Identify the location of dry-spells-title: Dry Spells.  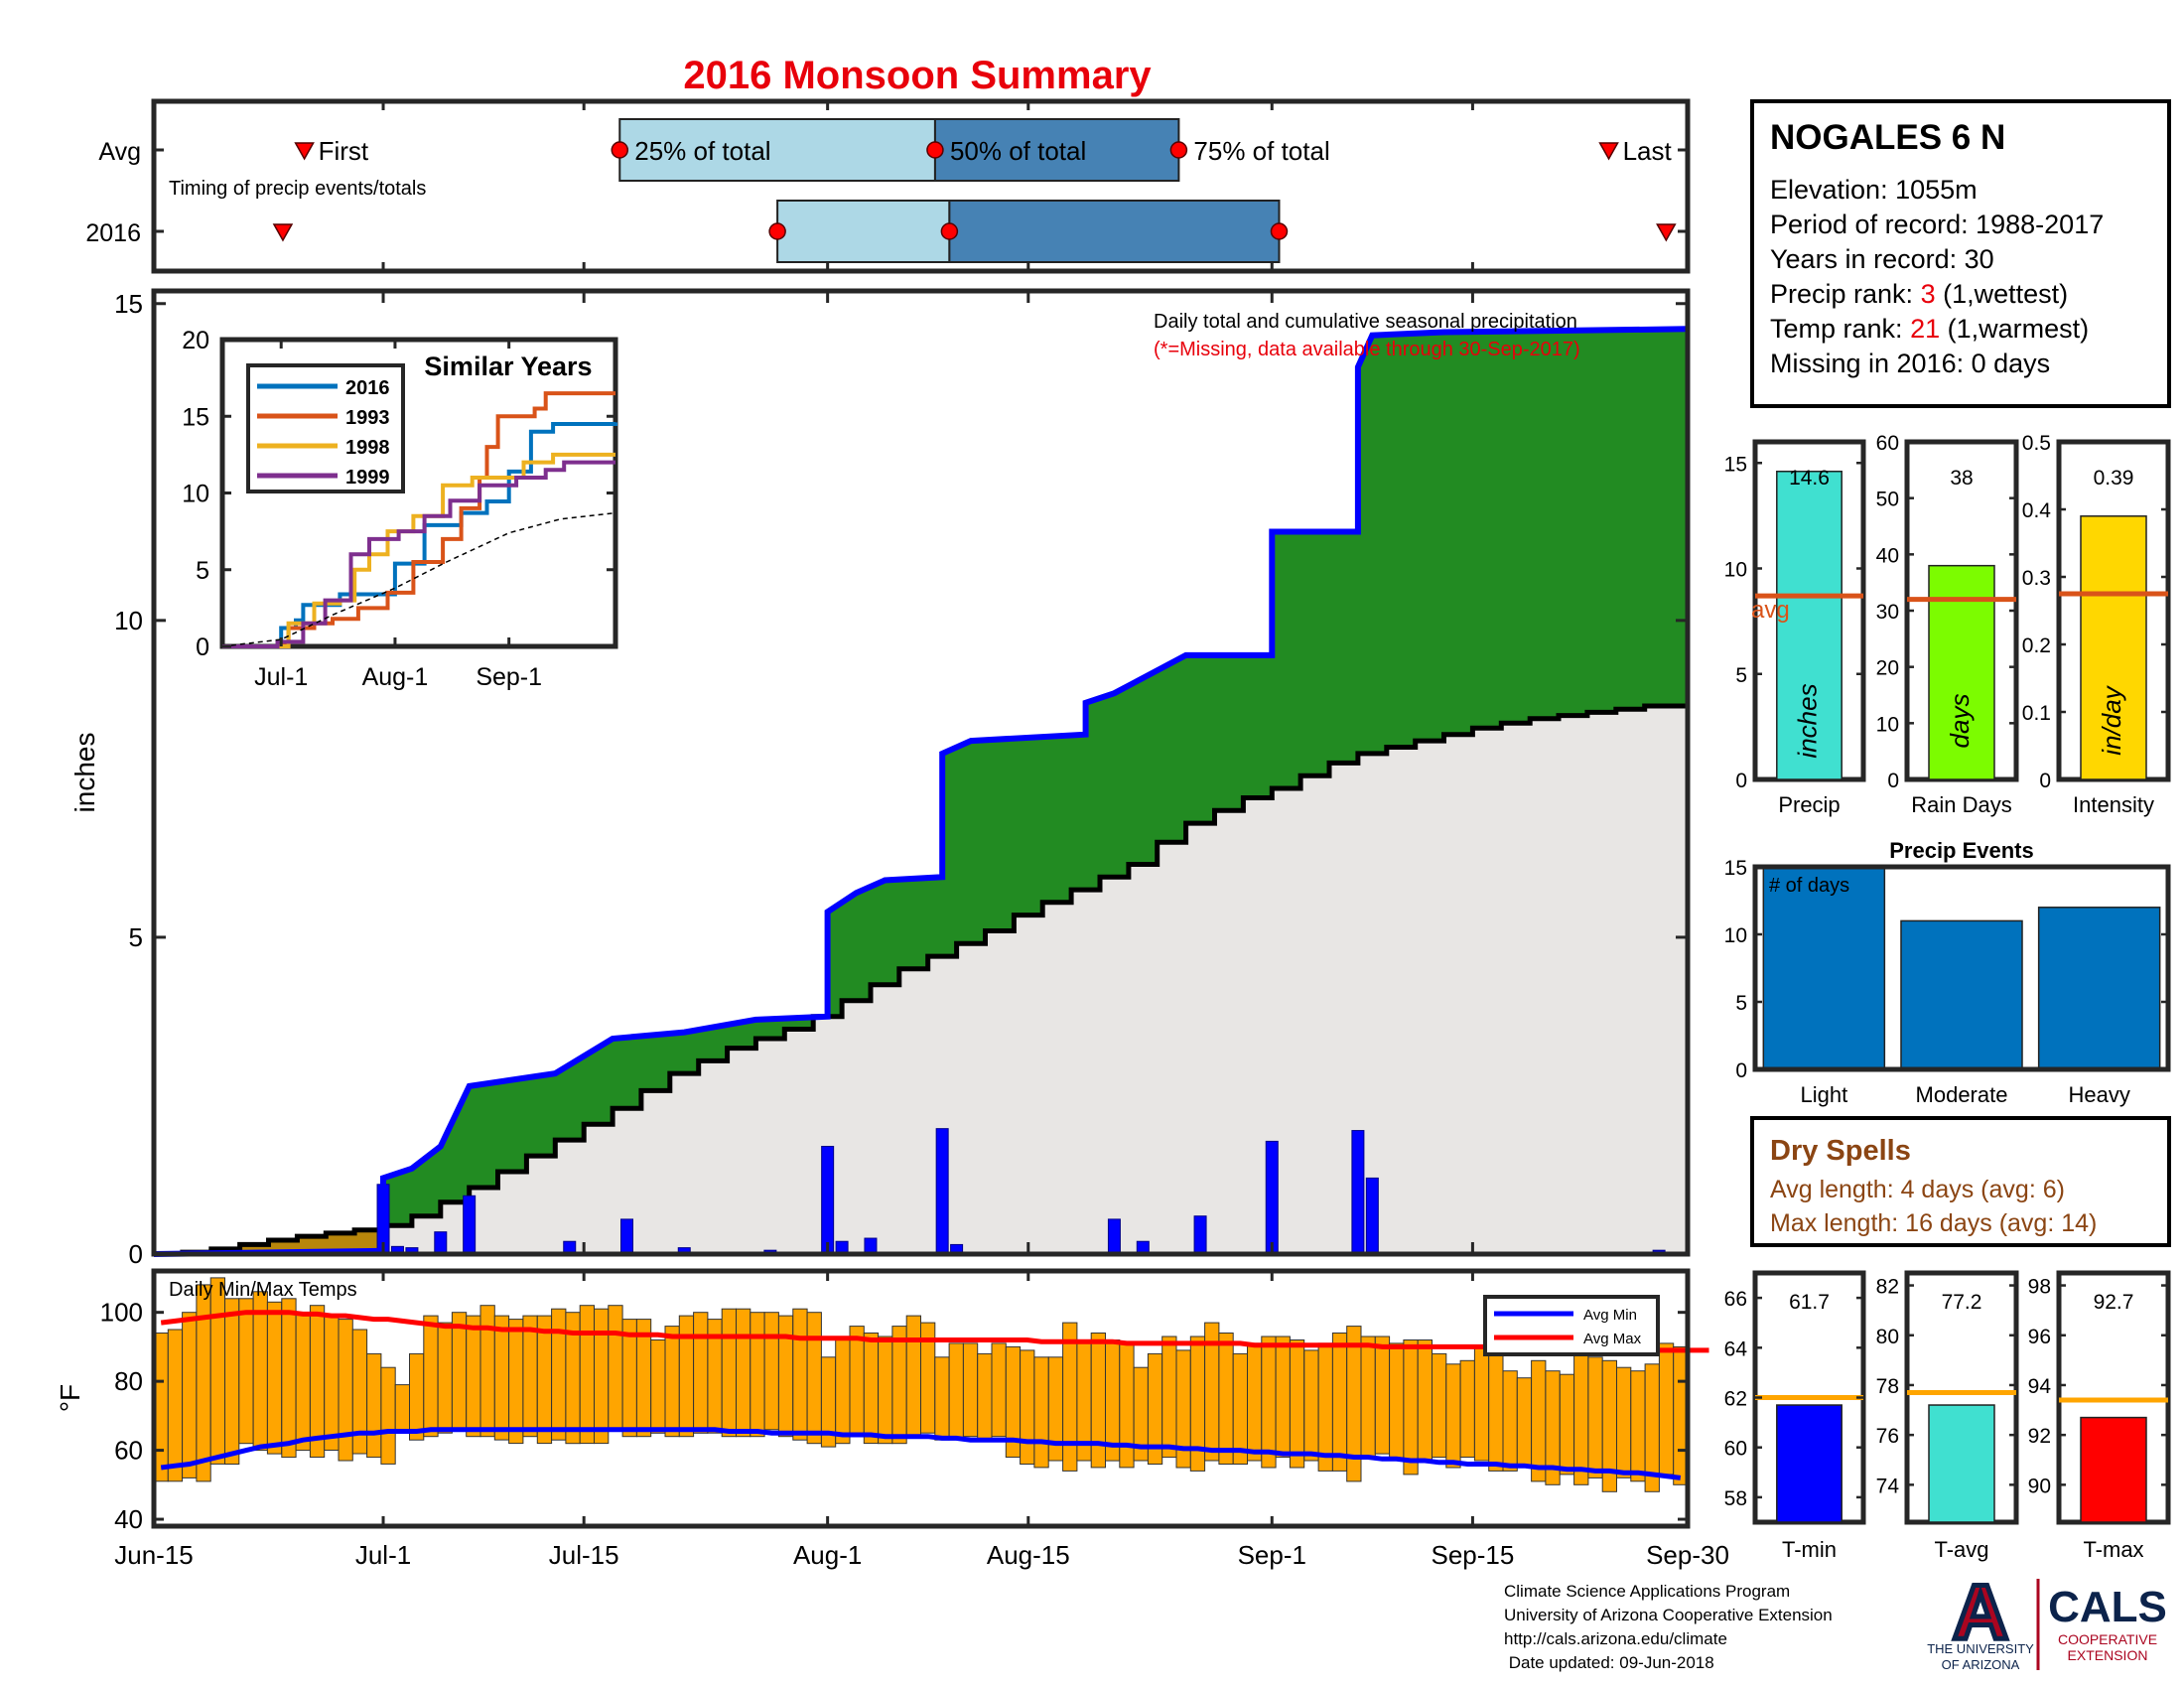
(1840, 1151).